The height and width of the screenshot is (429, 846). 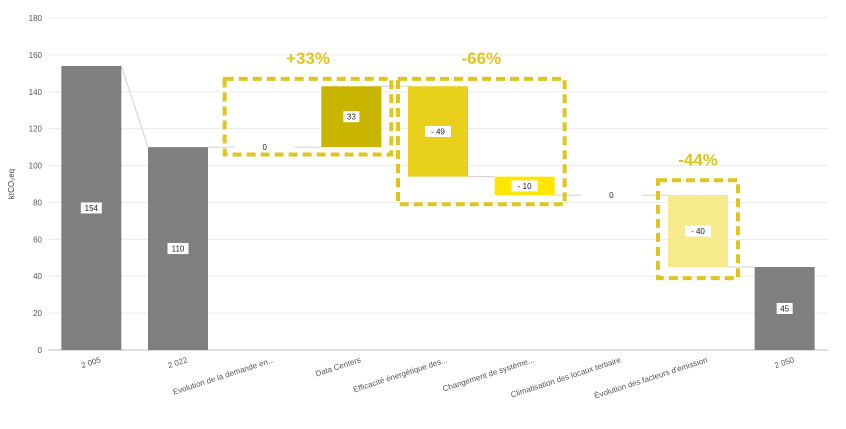 What do you see at coordinates (481, 58) in the screenshot?
I see `annotation-percent: -66%` at bounding box center [481, 58].